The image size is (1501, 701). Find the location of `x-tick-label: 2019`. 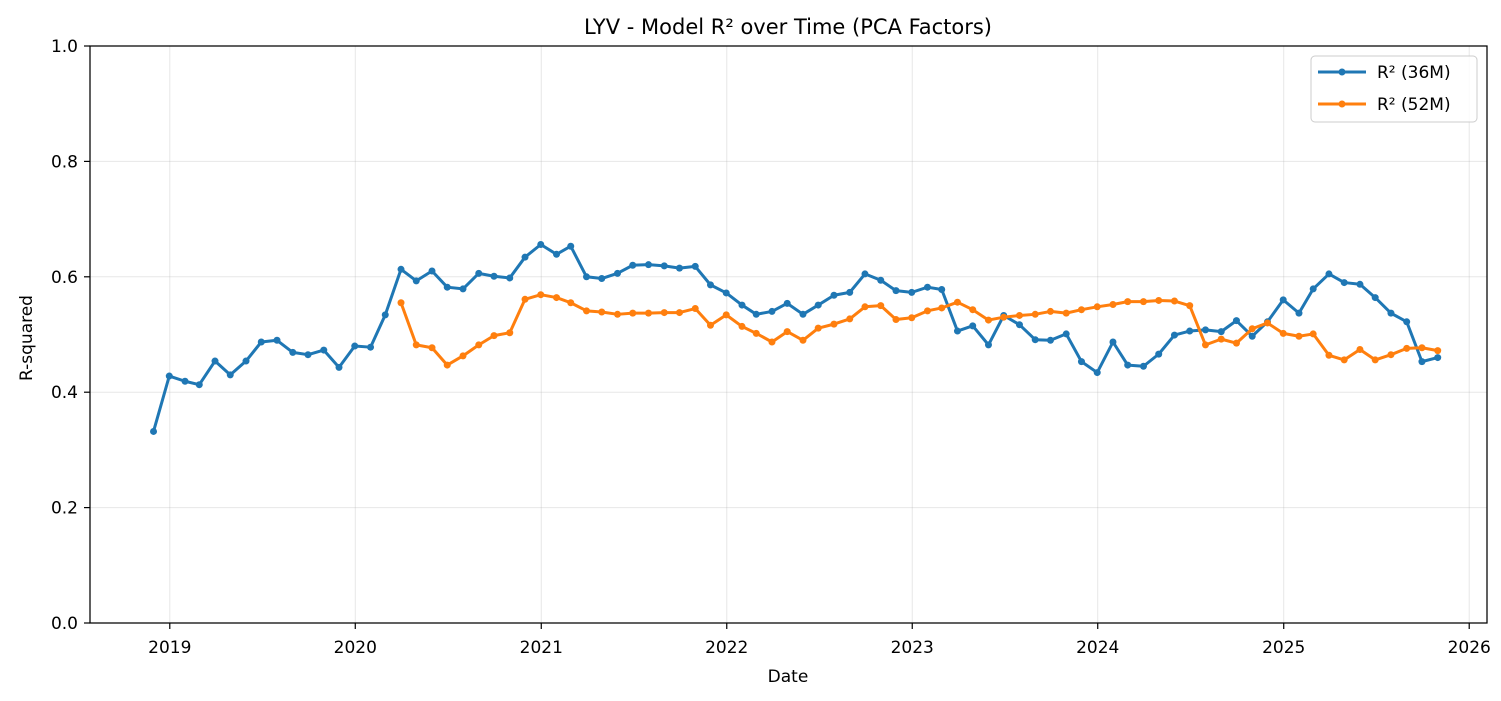

x-tick-label: 2019 is located at coordinates (169, 648).